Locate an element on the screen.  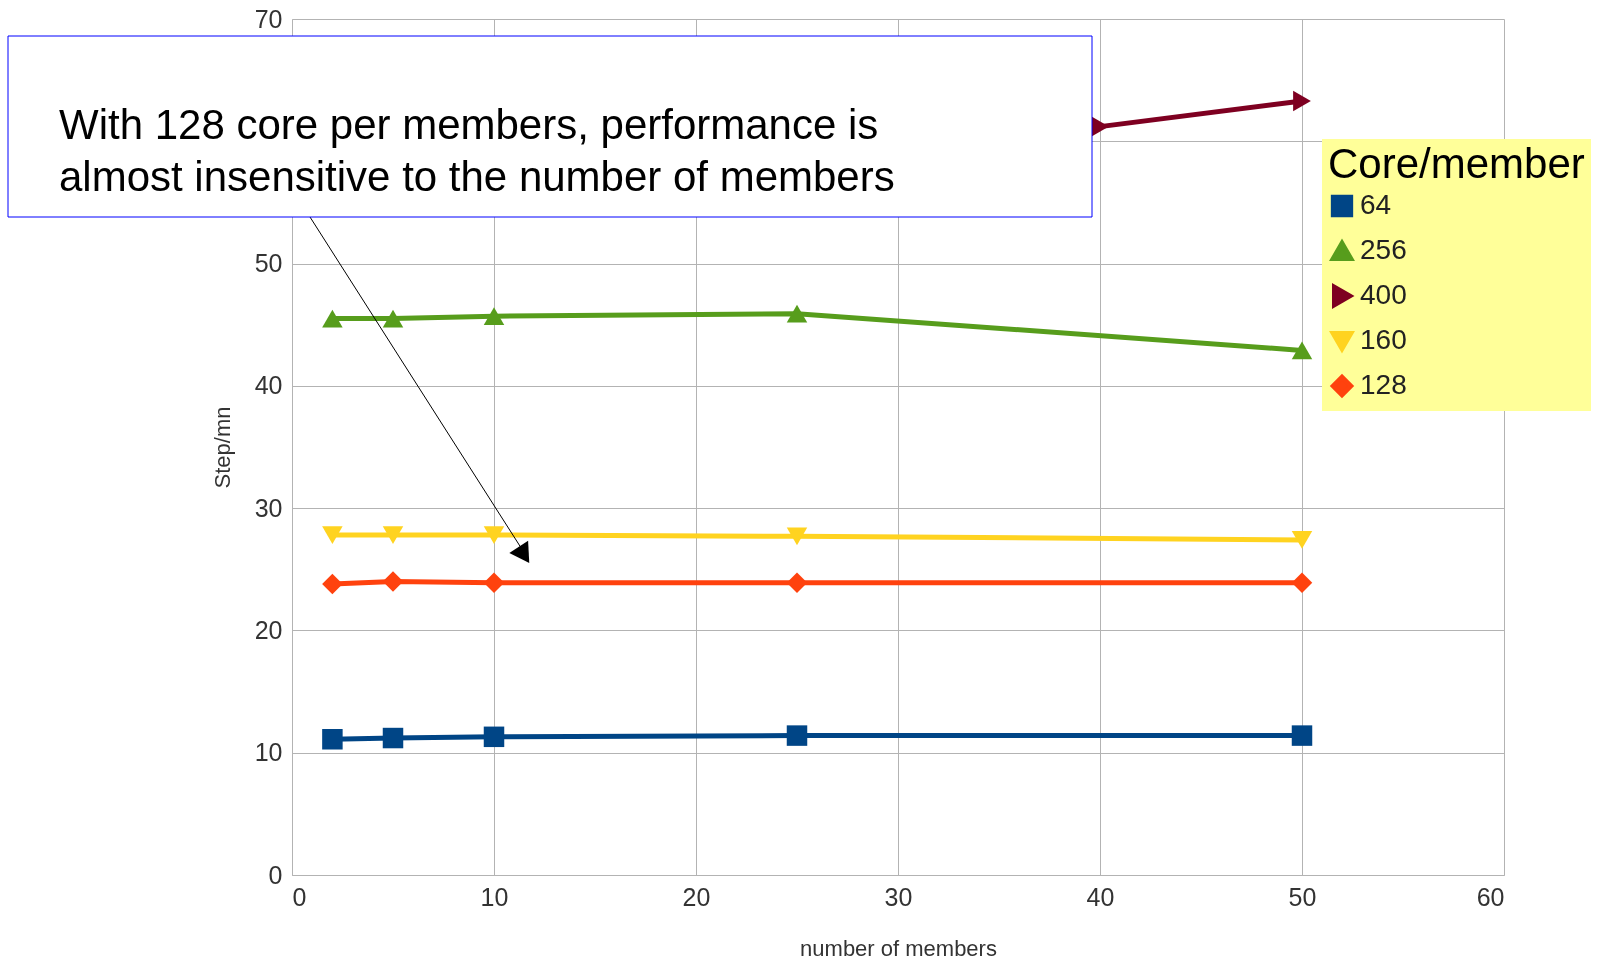
legend-label: 400 is located at coordinates (1383, 294).